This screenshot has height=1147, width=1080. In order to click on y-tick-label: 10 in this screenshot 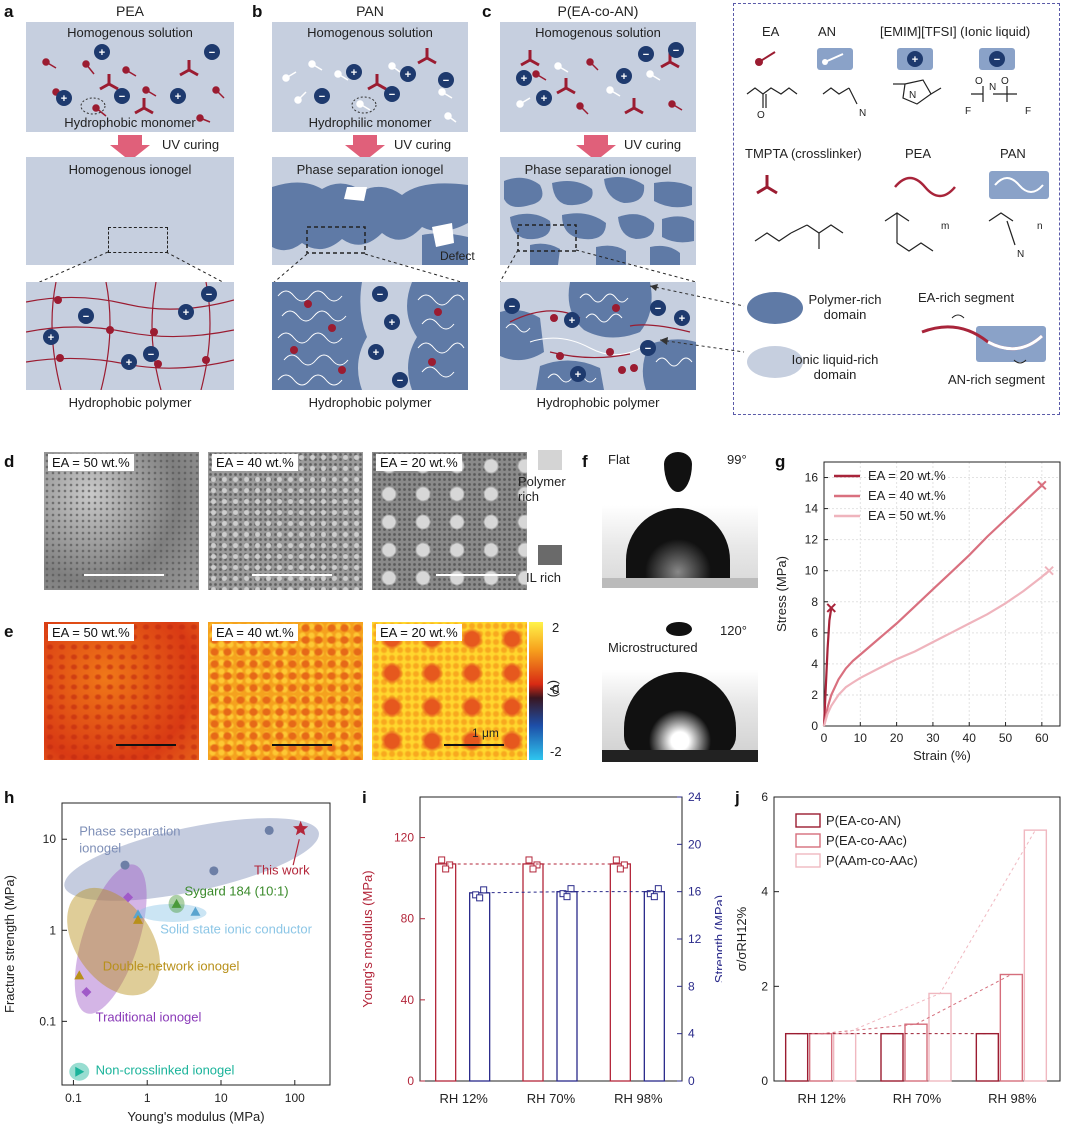, I will do `click(812, 571)`.